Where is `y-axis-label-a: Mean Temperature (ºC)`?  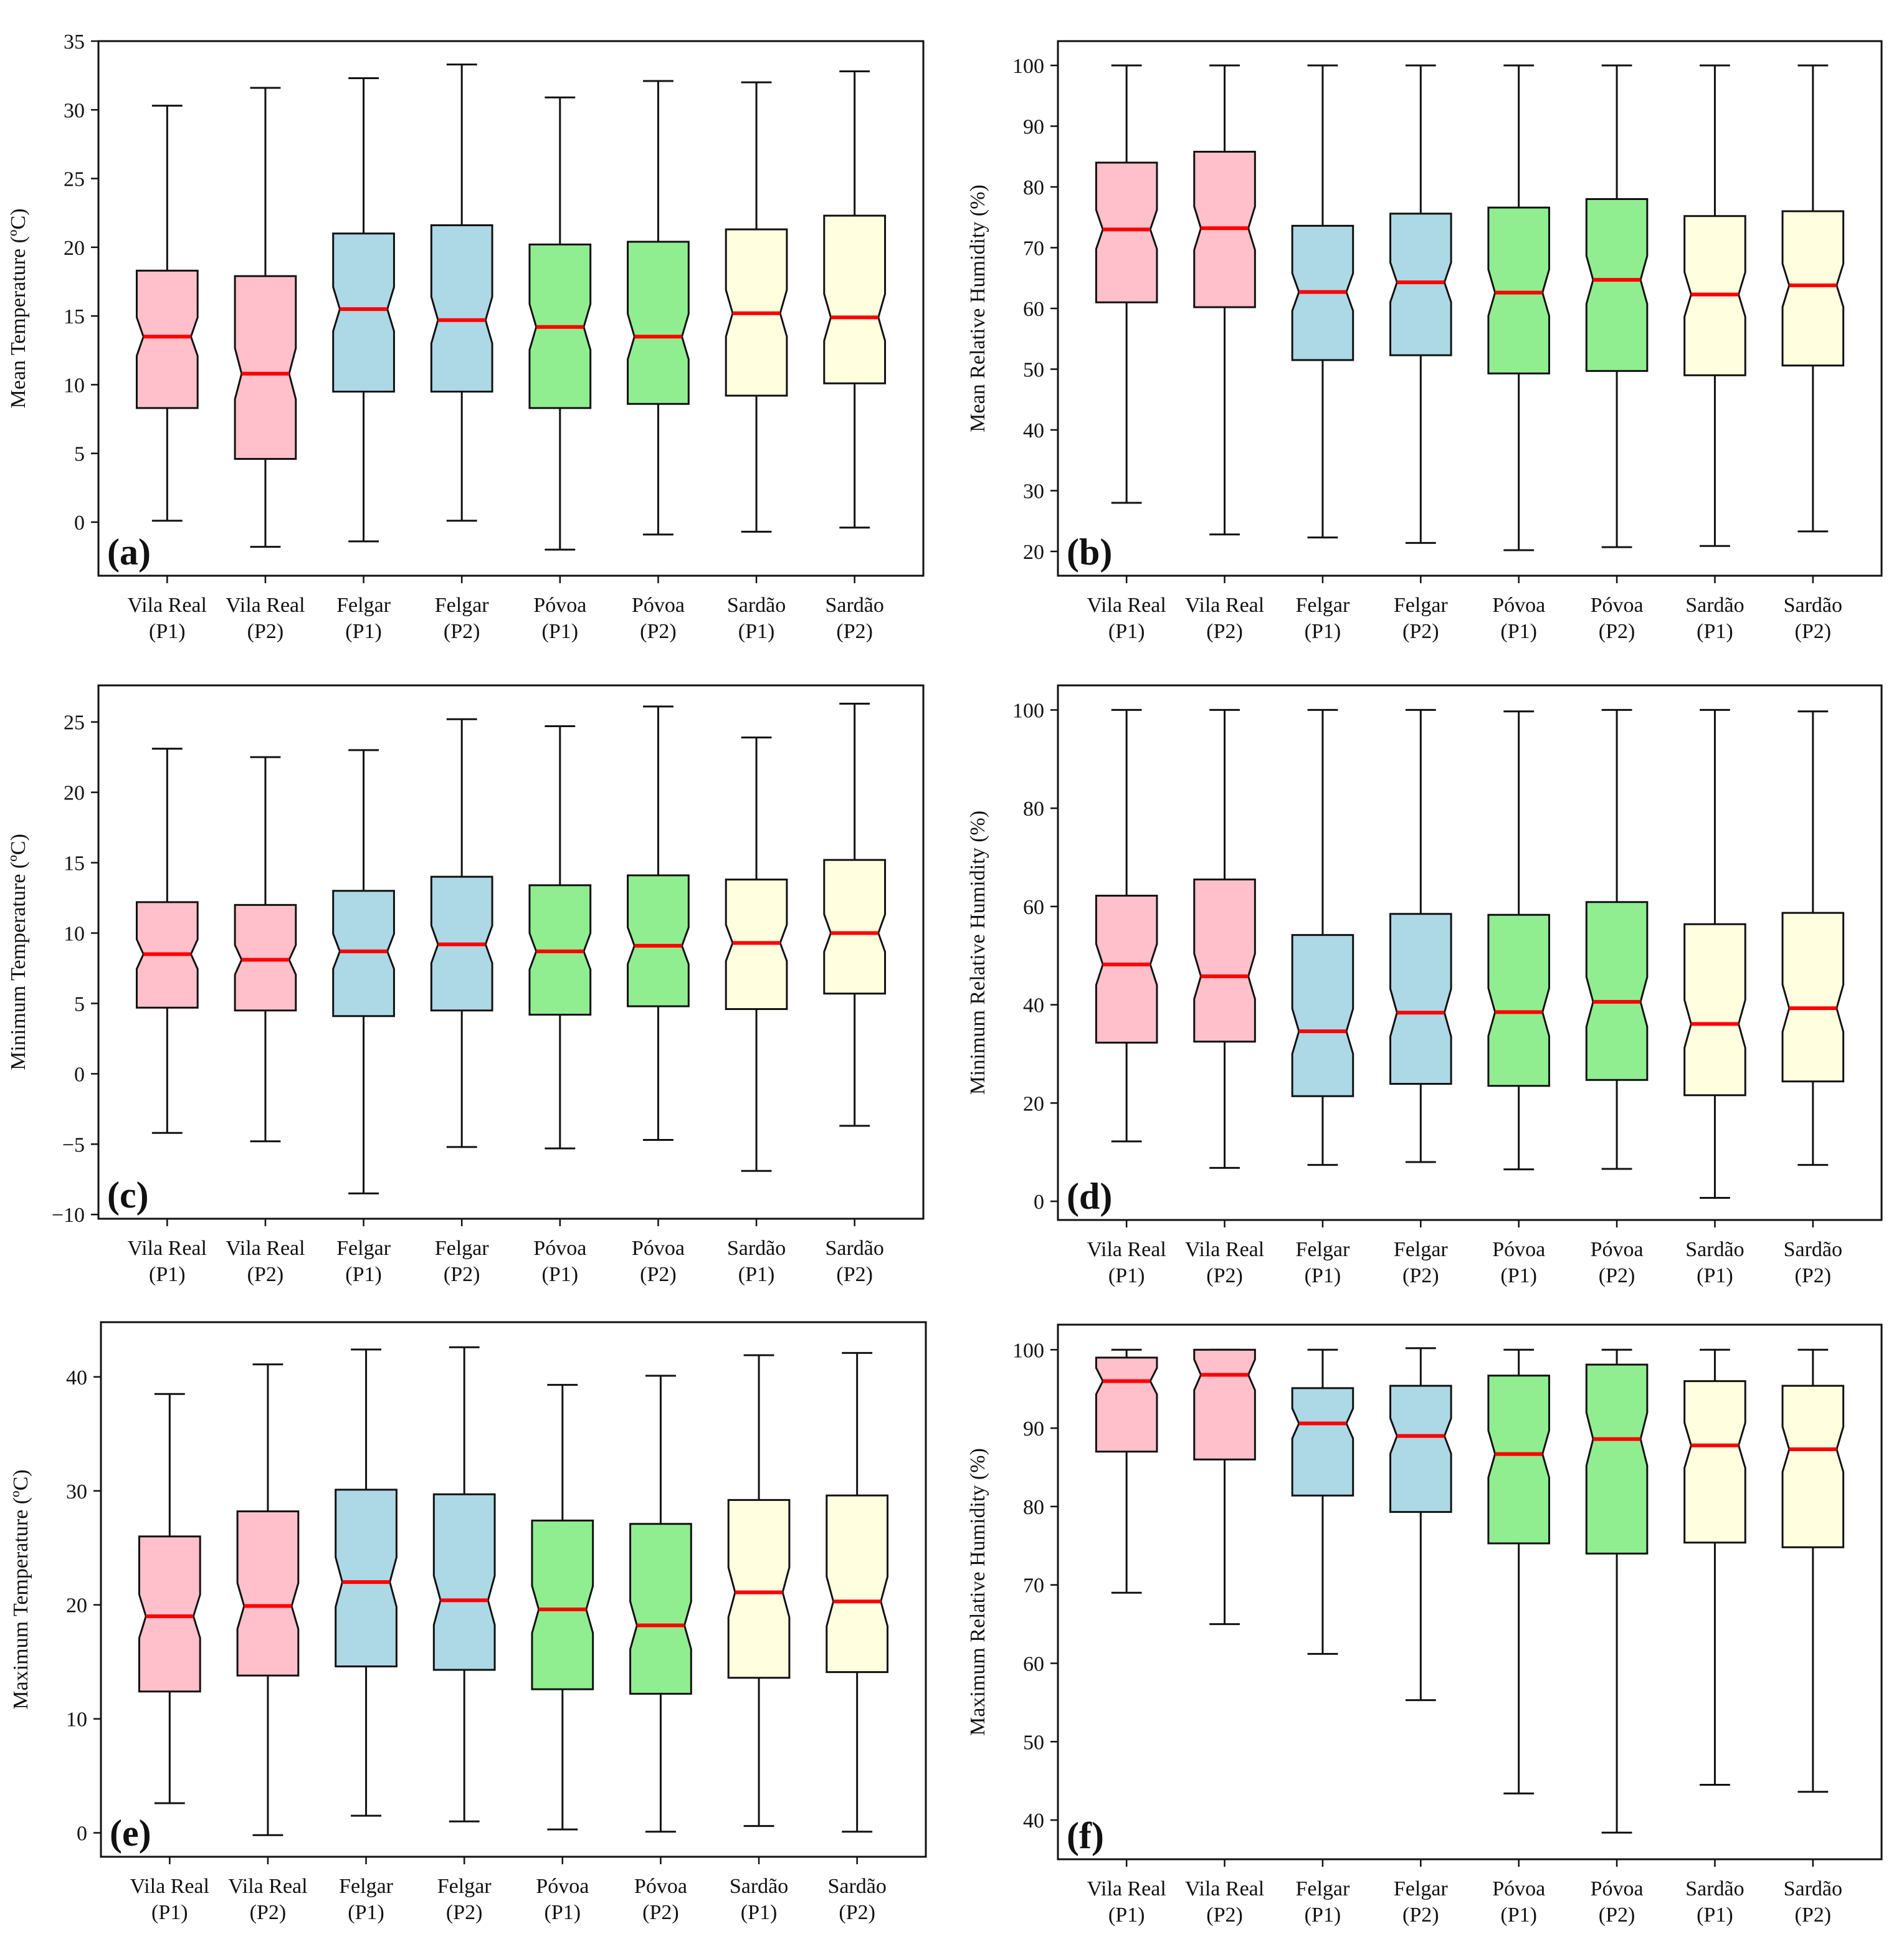 y-axis-label-a: Mean Temperature (ºC) is located at coordinates (19, 309).